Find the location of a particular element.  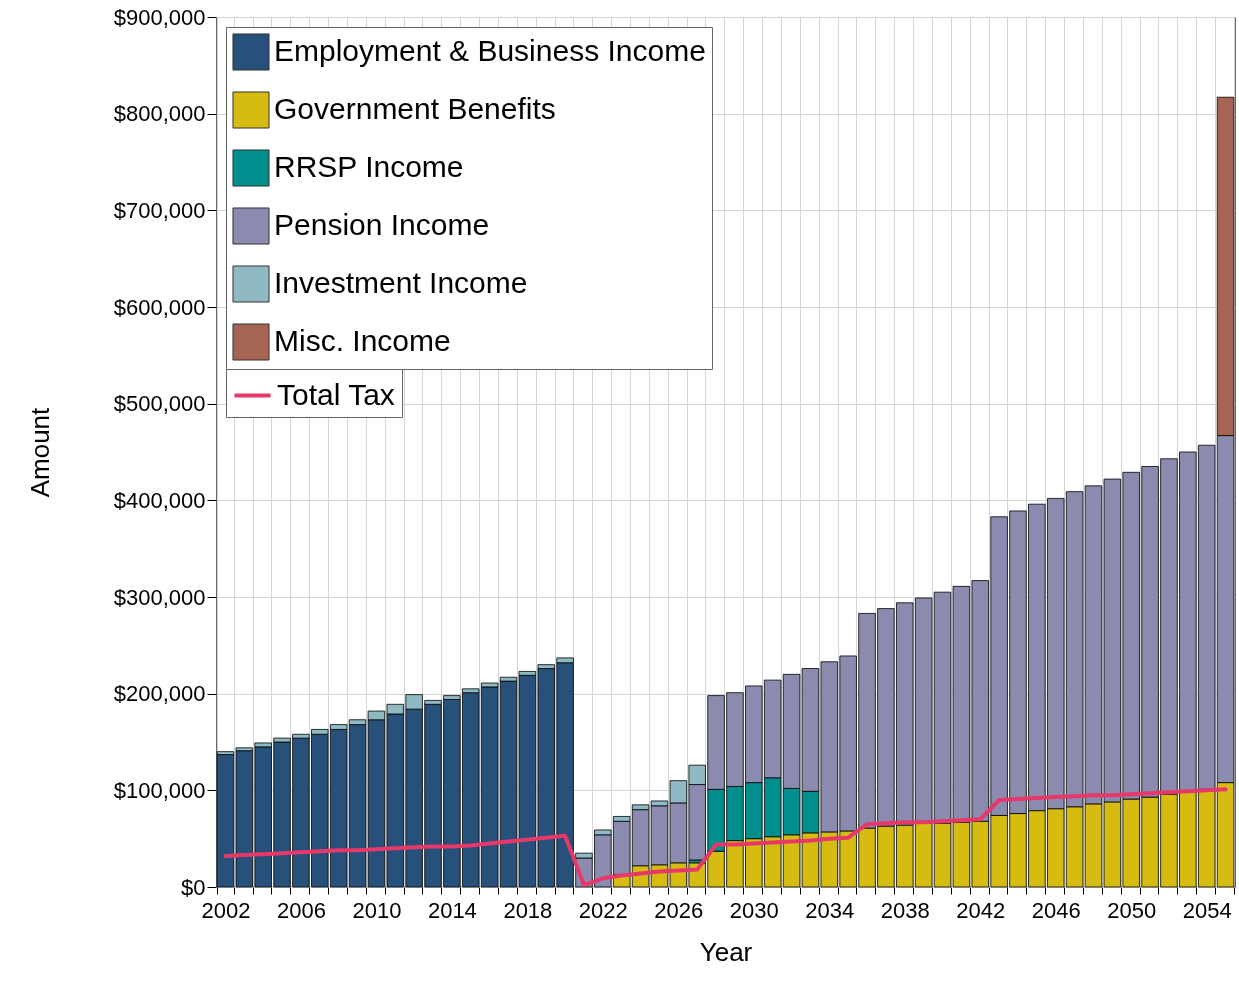

y-axis-title: Amount is located at coordinates (39, 452).